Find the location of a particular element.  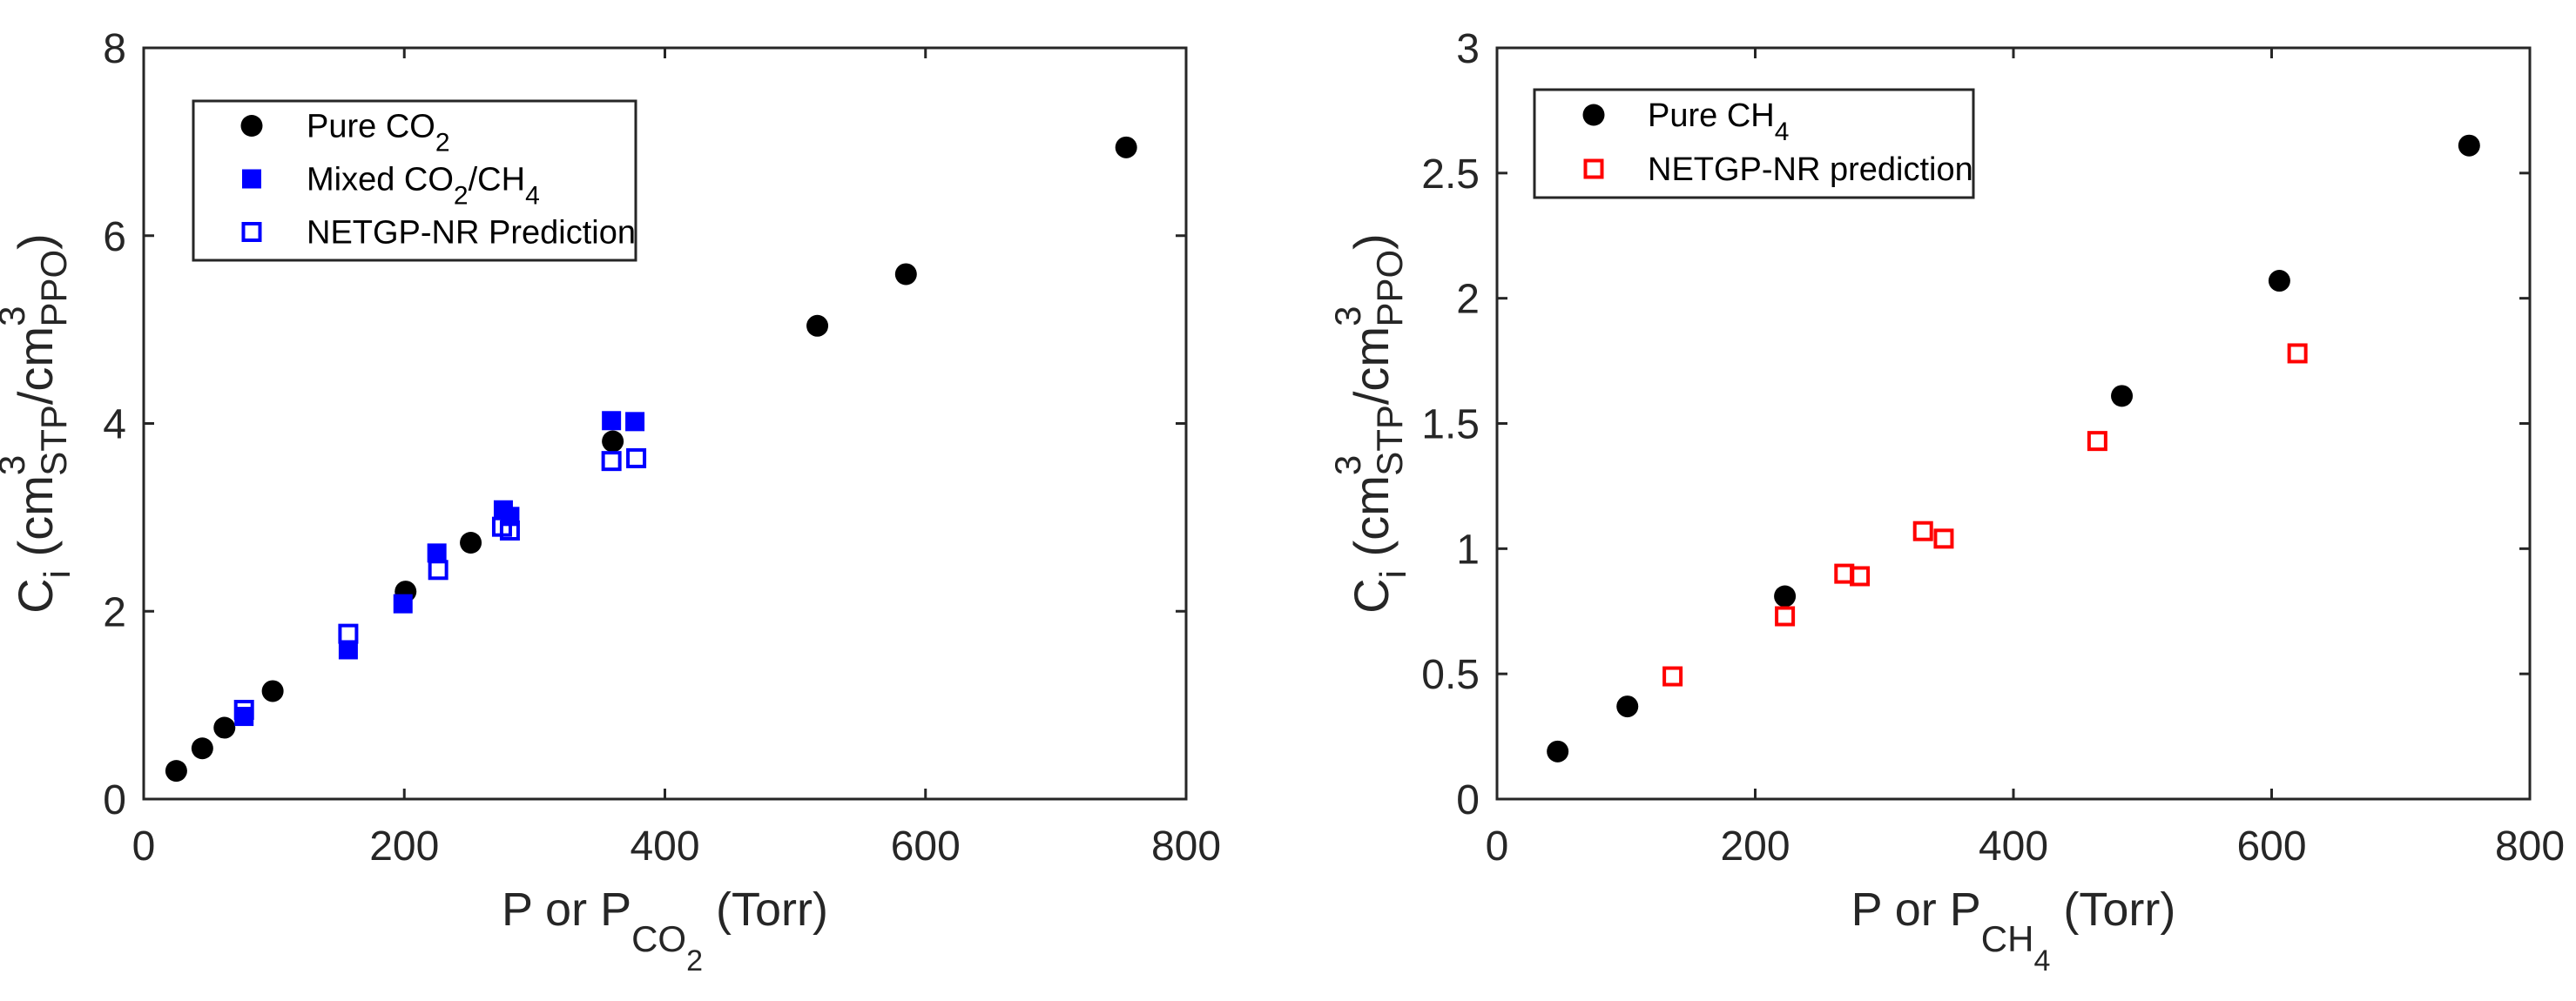

legend-item: Mixed CO2/CH4 is located at coordinates (391, 186).